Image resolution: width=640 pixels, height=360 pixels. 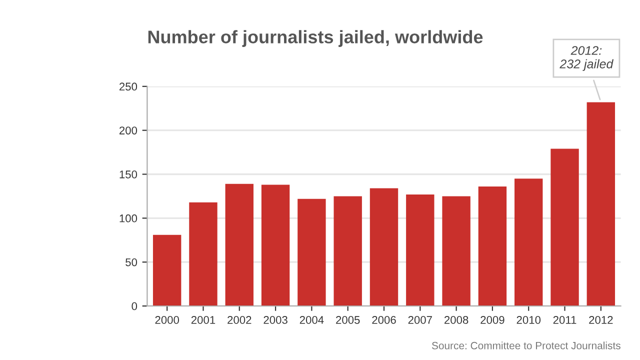 I want to click on x-tick-label: 2008, so click(x=456, y=320).